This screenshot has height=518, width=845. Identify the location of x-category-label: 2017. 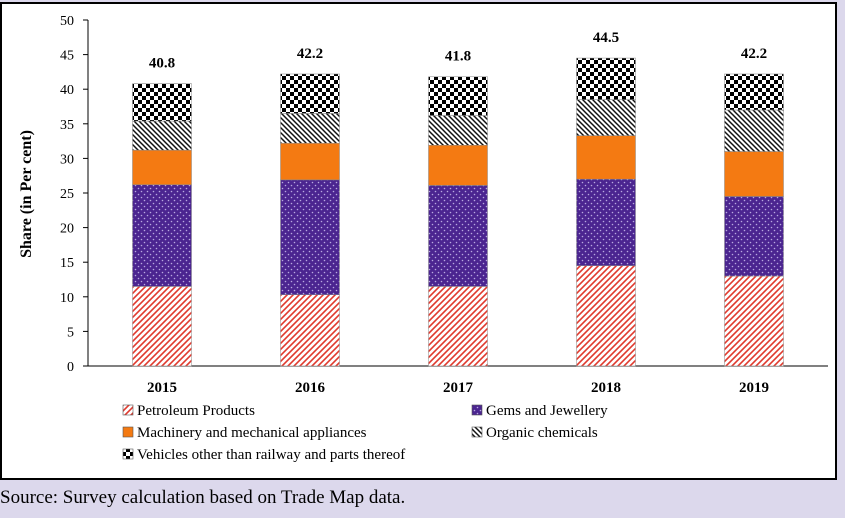
(458, 388).